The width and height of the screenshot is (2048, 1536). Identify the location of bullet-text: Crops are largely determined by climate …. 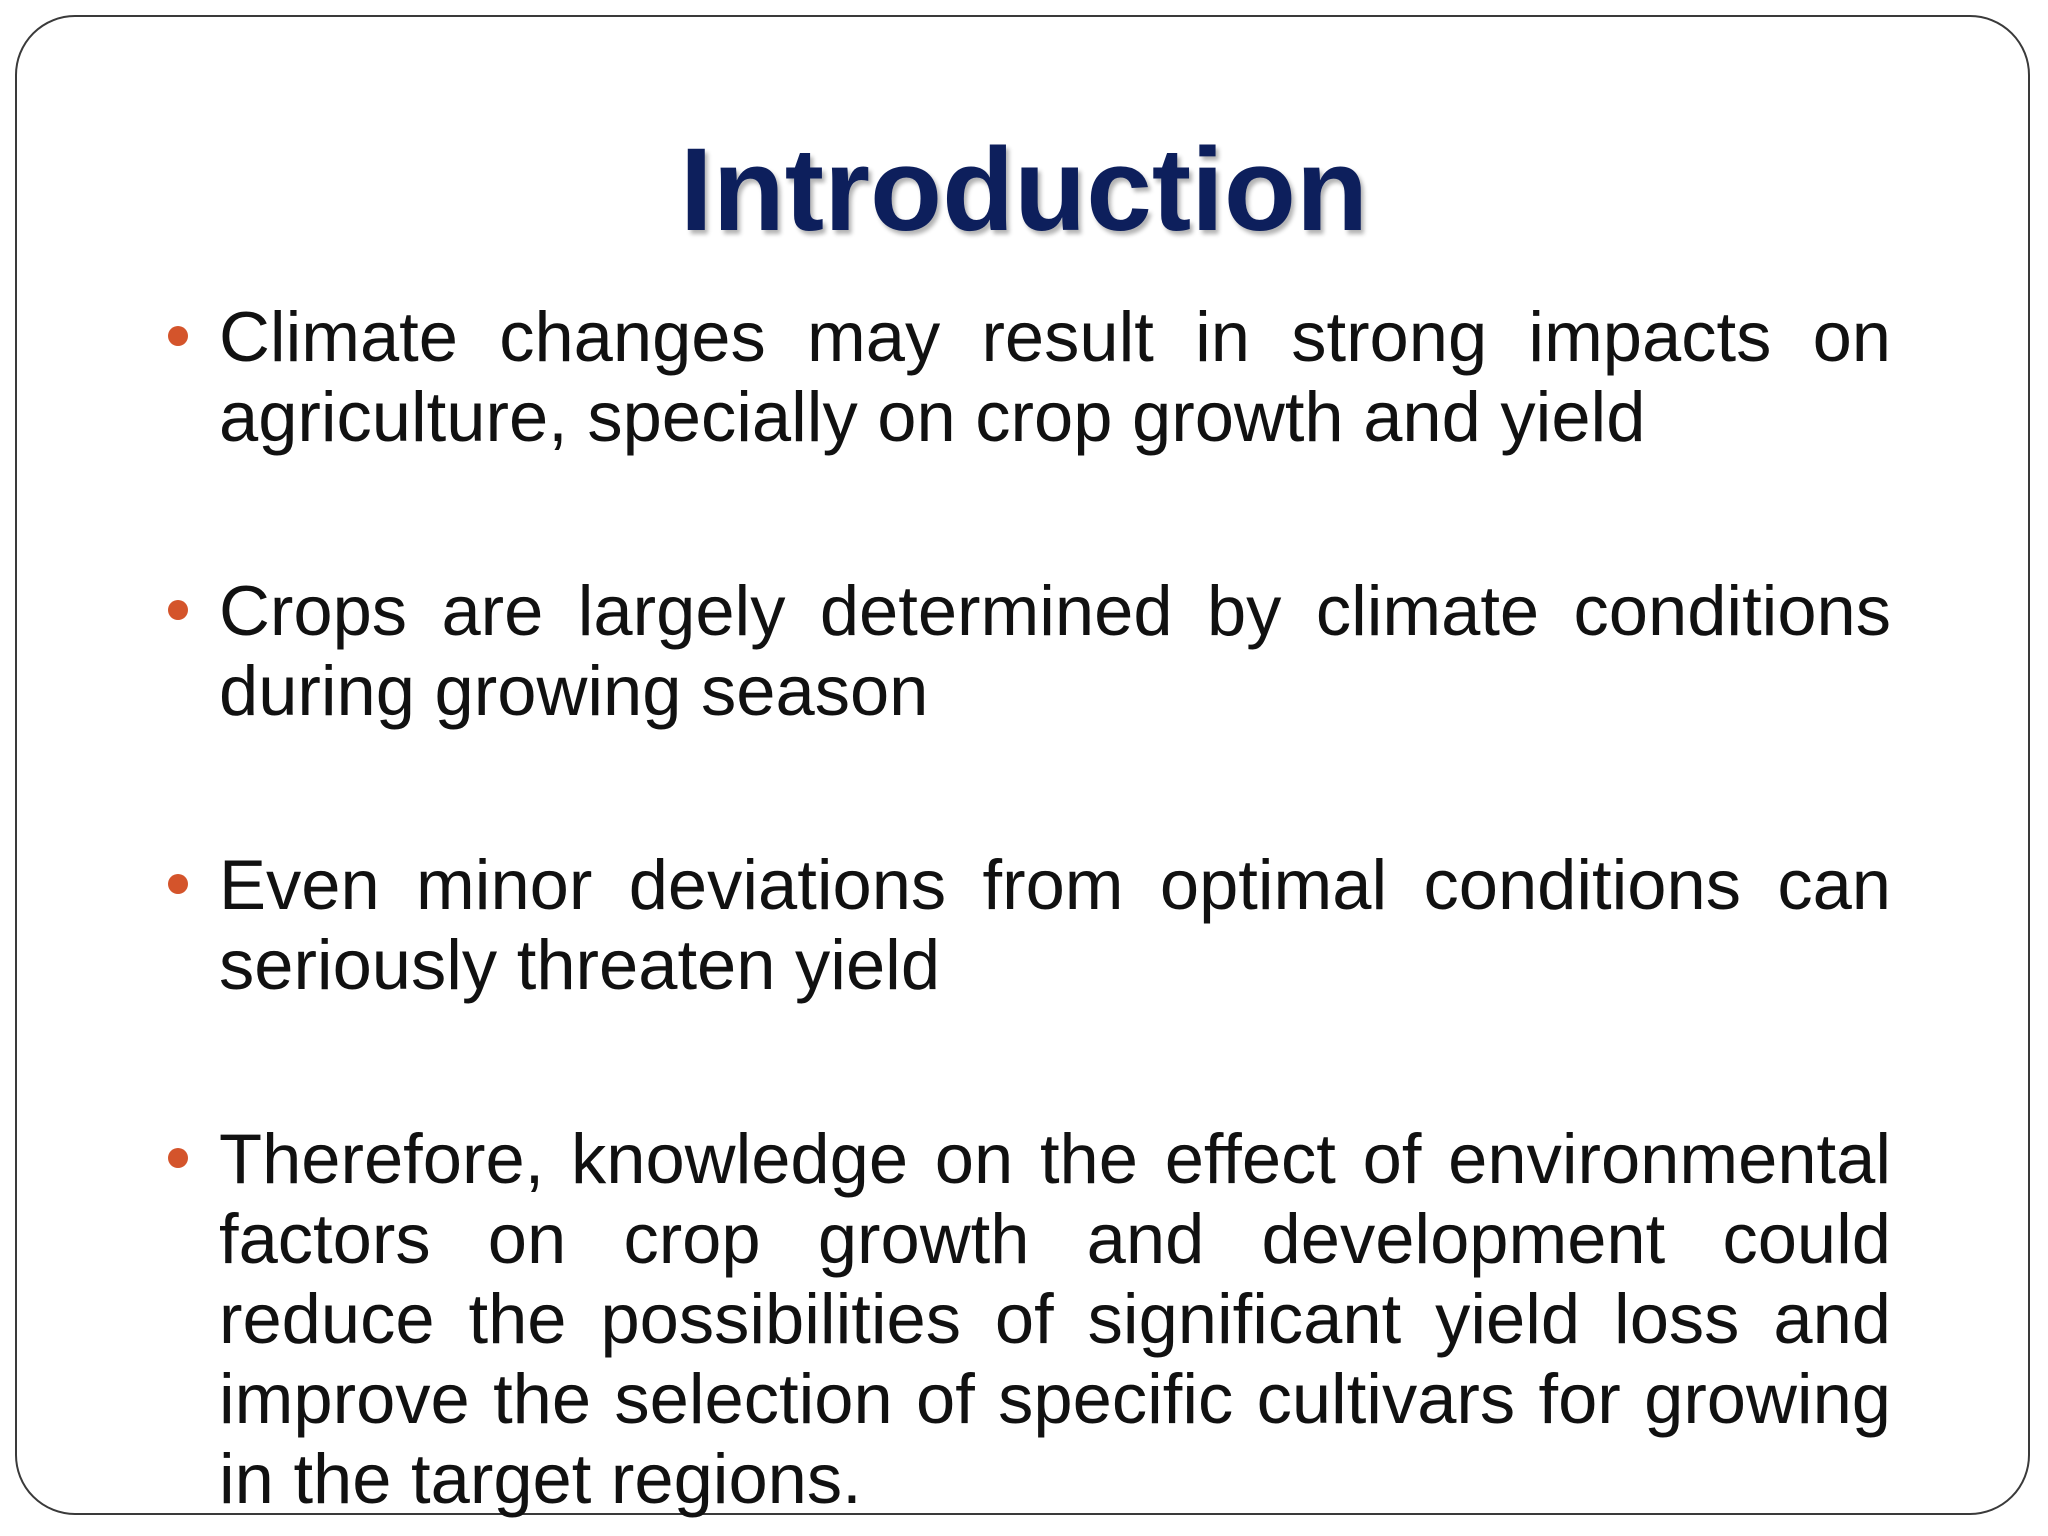
(1055, 650).